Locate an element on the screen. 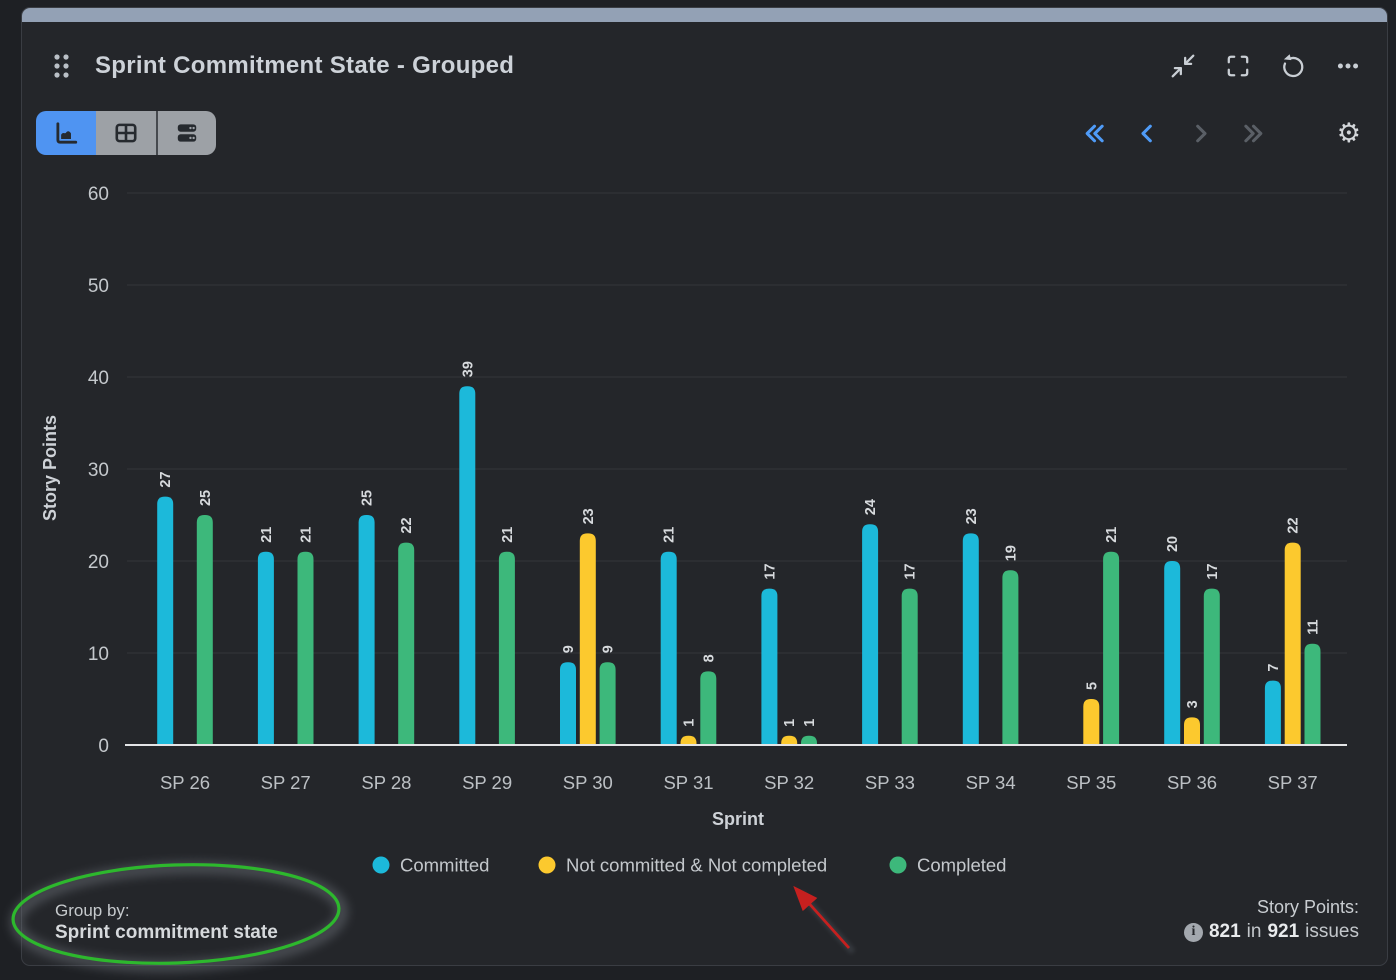 The width and height of the screenshot is (1396, 980). group-by-block: Group by: Sprint commitment state is located at coordinates (166, 922).